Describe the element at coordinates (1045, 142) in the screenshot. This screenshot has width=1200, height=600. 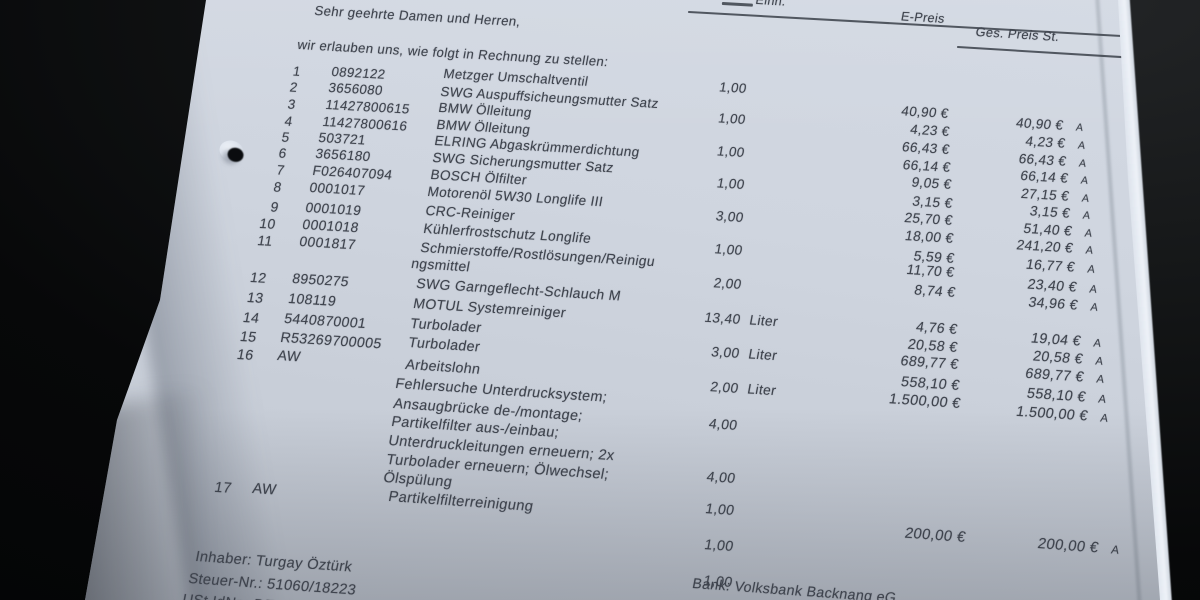
I see `item-total-price-value: 4,23 €` at that location.